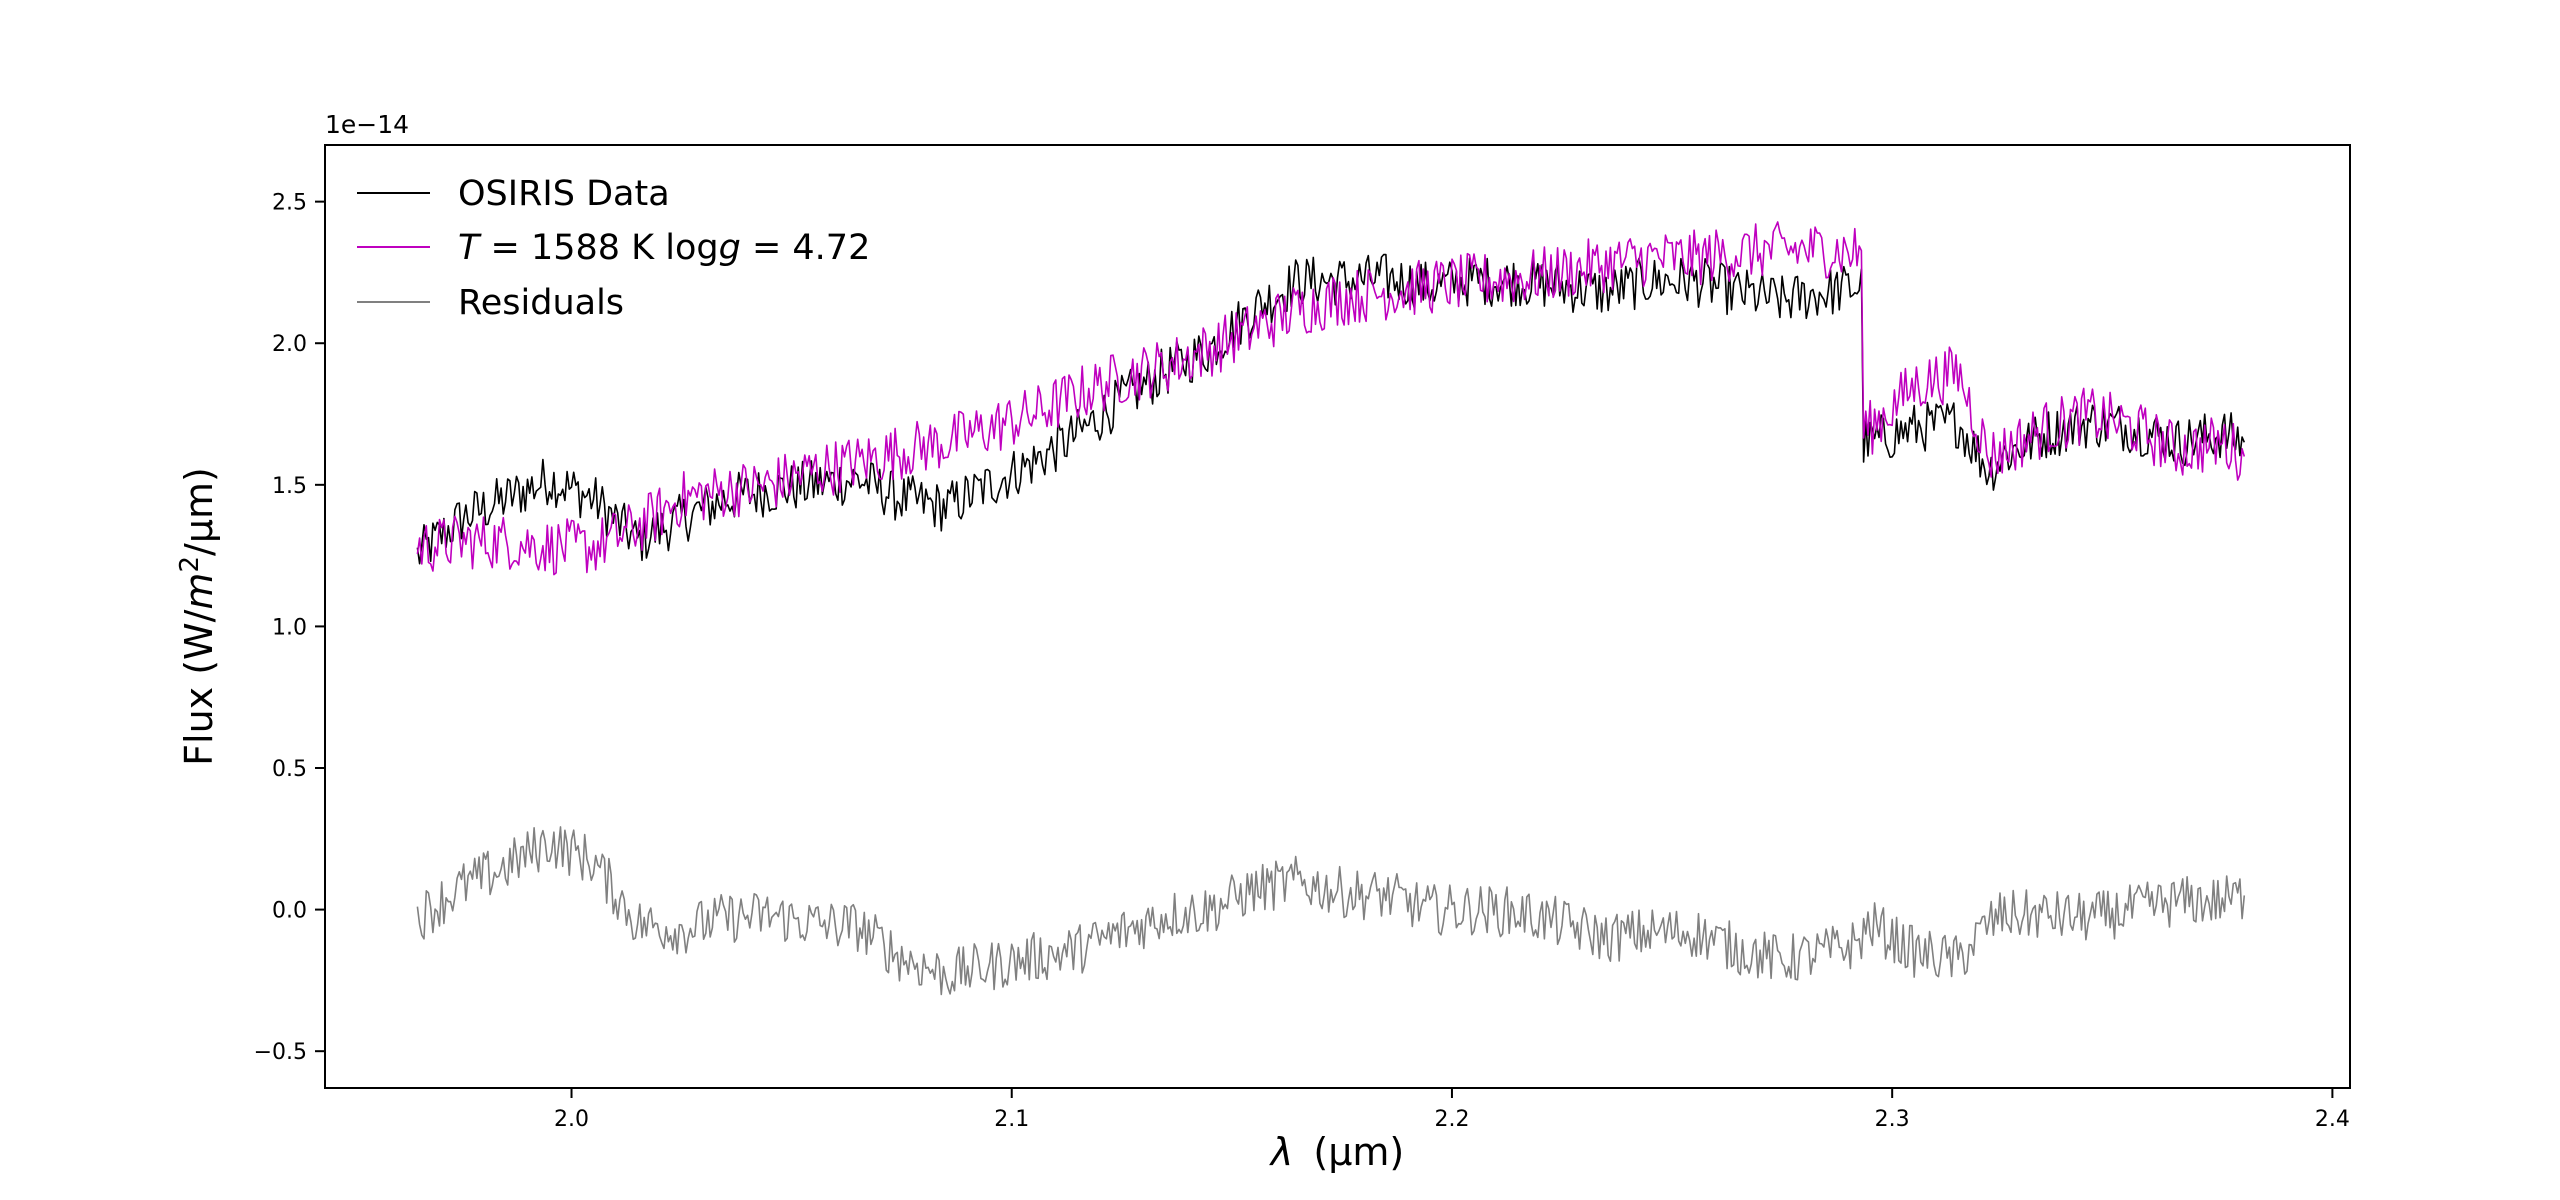  I want to click on x-axis-label-unit: (μm), so click(1358, 1152).